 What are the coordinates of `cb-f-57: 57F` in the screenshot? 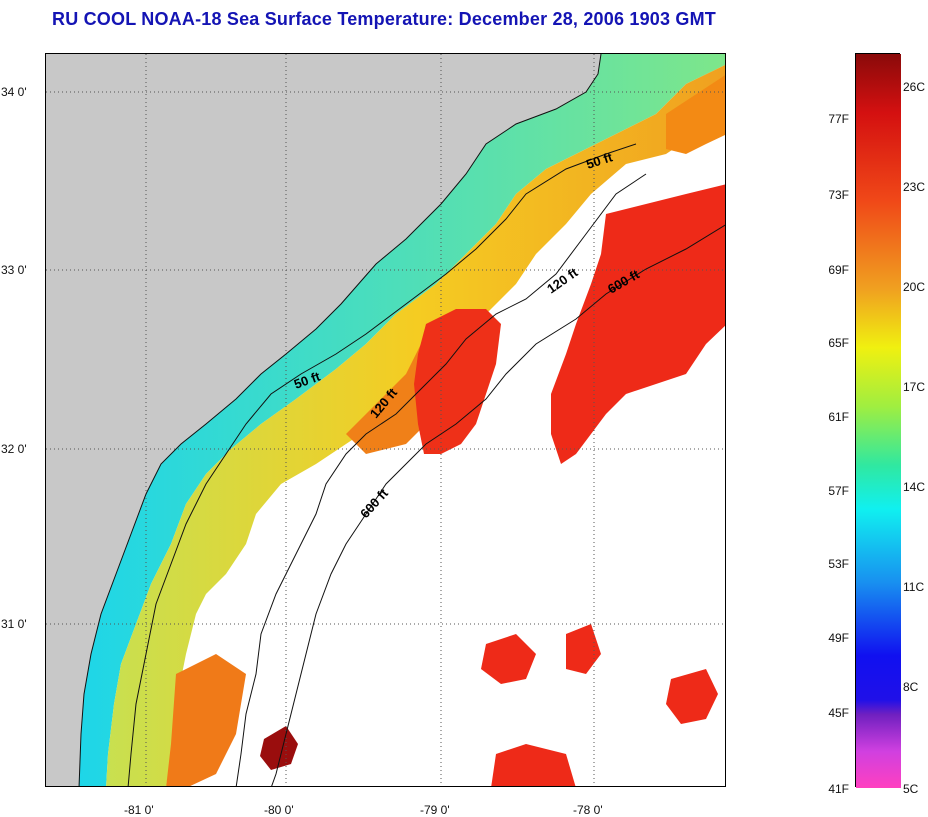 It's located at (838, 491).